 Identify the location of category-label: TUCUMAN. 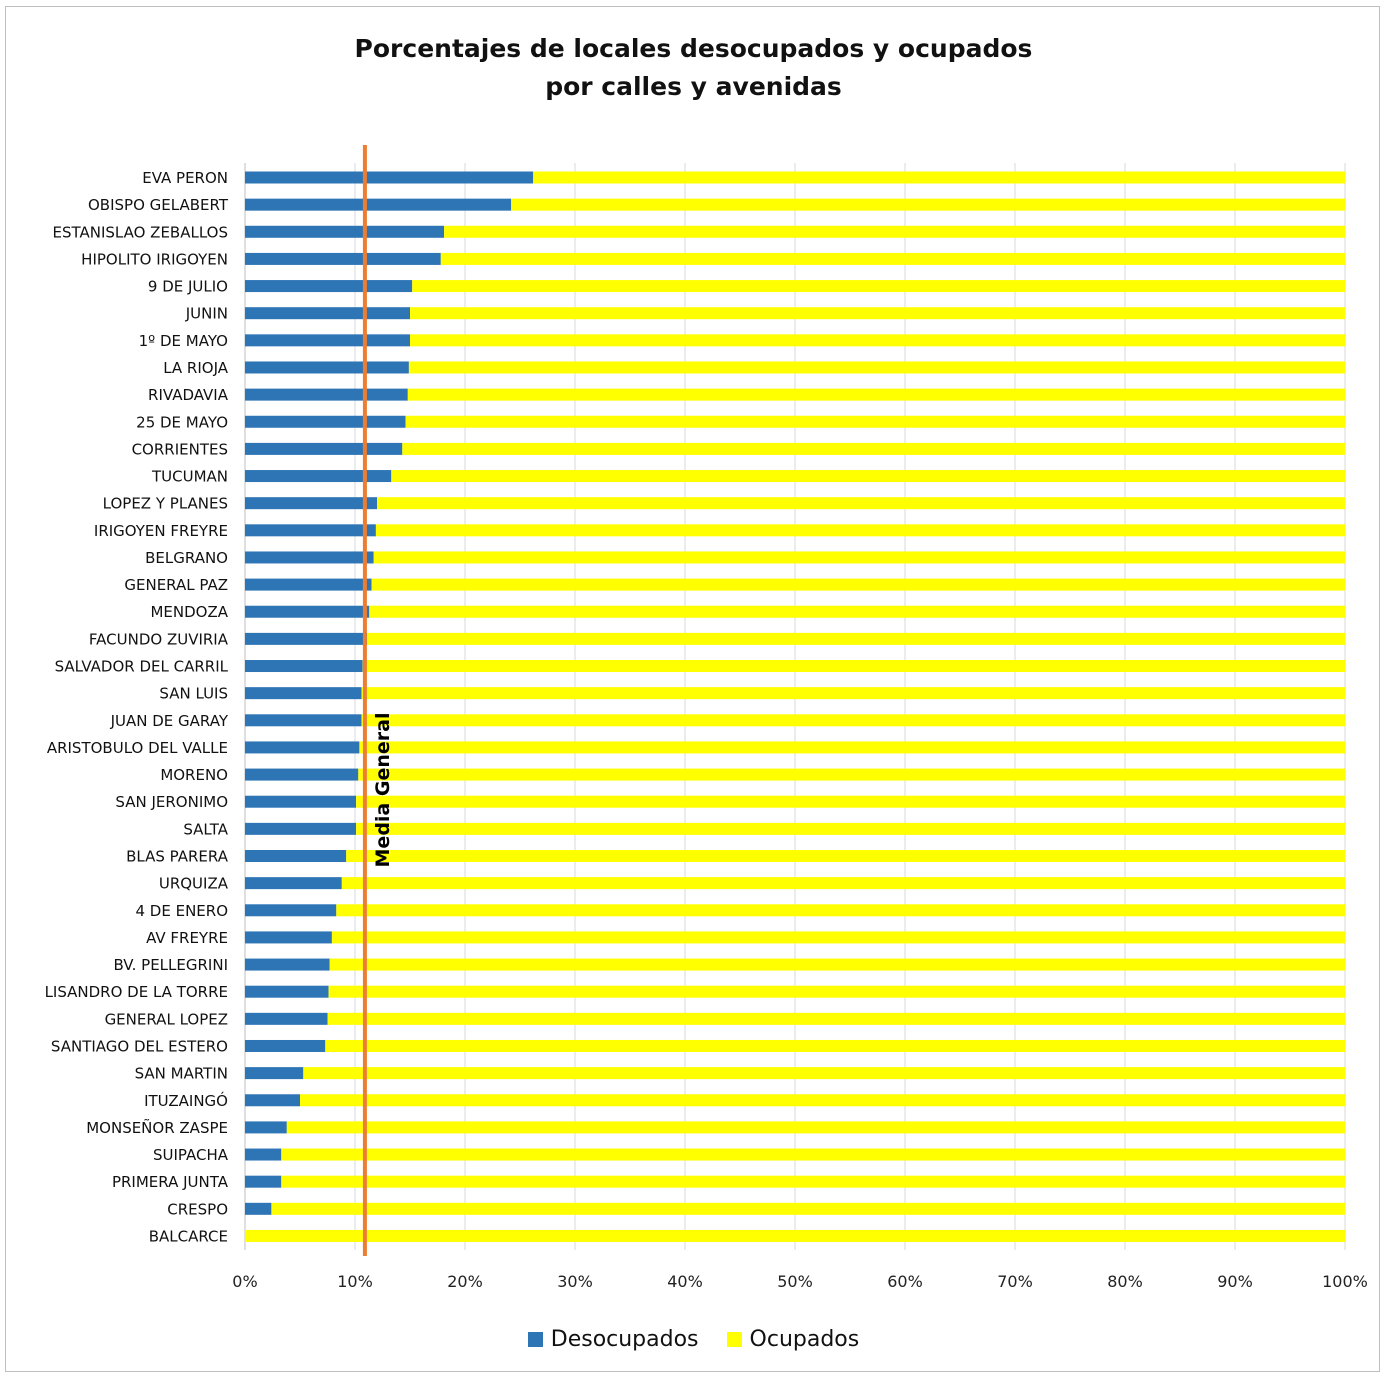
(189, 477).